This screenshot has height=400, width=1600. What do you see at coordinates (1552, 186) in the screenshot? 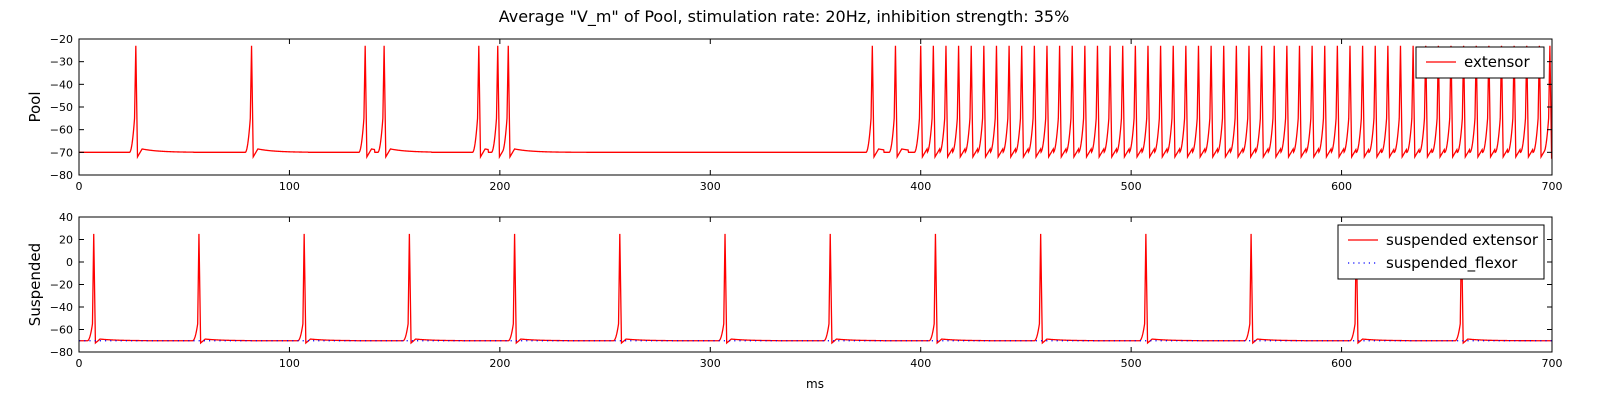
I see `pool-x-tick-label: 700` at bounding box center [1552, 186].